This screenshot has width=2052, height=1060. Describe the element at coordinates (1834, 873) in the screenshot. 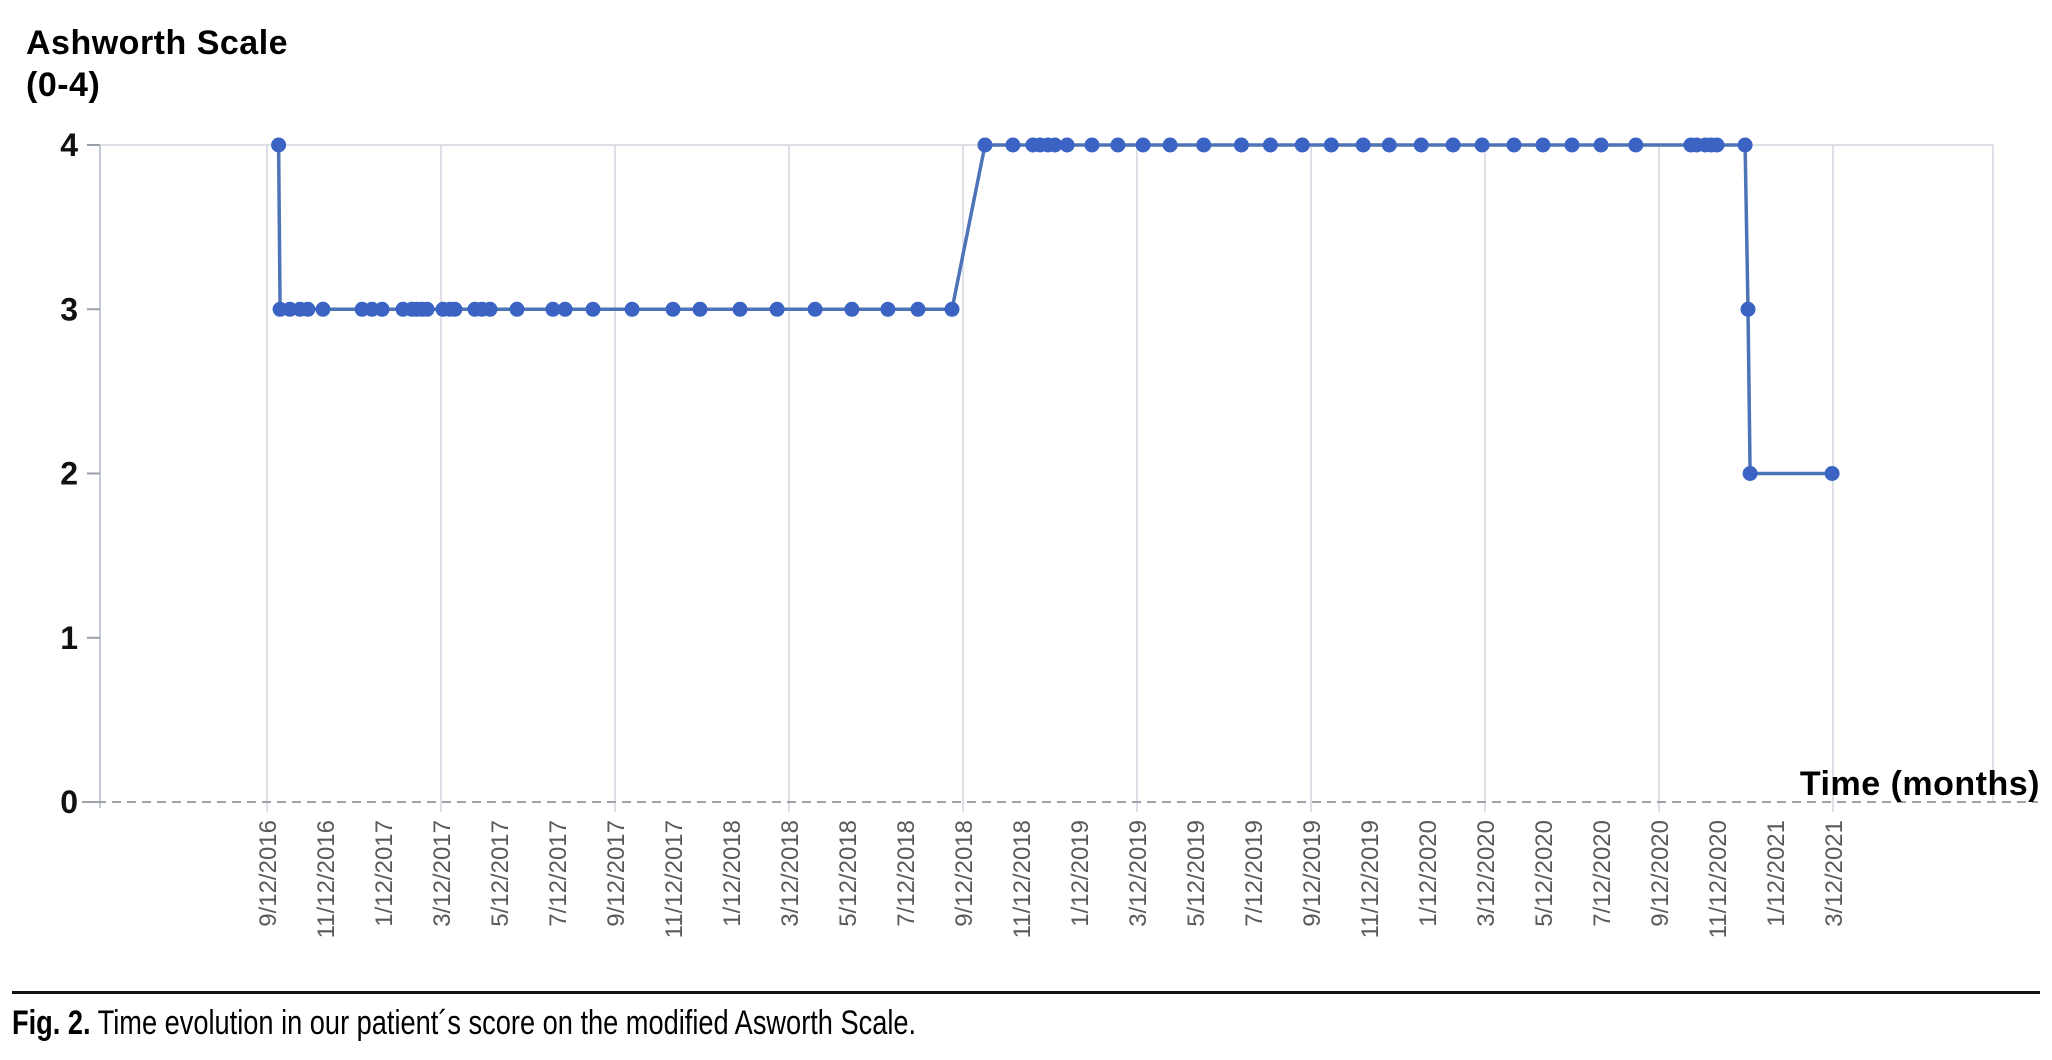

I see `x-tick-label: 3/12/2021` at that location.